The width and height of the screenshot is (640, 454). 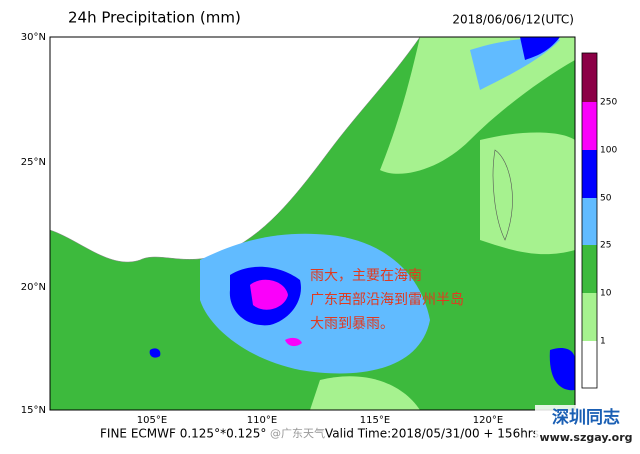 What do you see at coordinates (589, 220) in the screenshot?
I see `colorbar` at bounding box center [589, 220].